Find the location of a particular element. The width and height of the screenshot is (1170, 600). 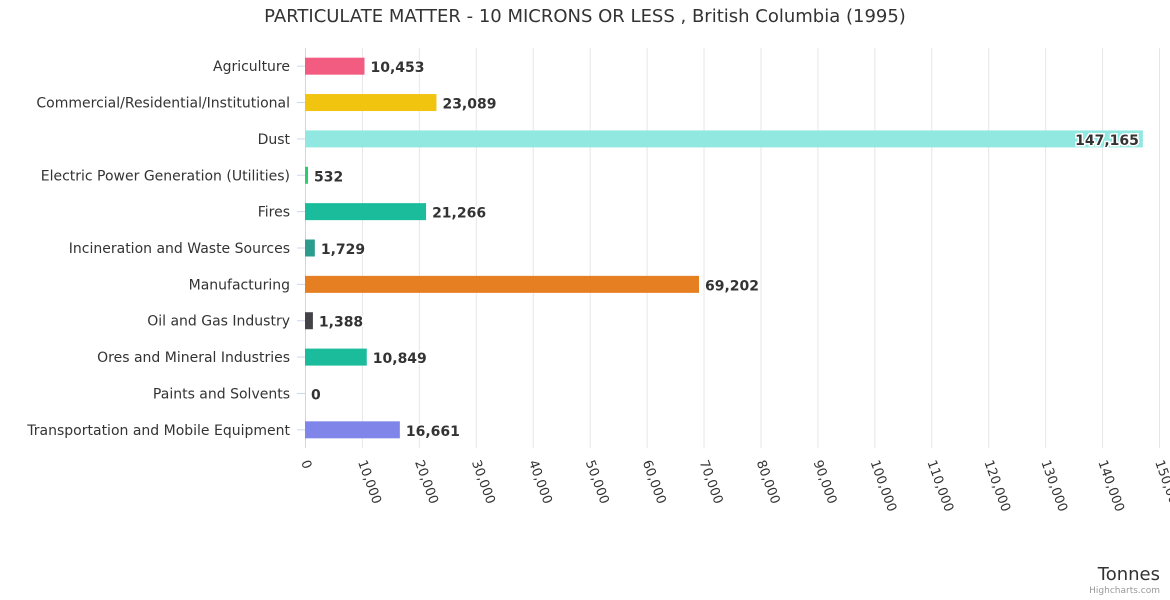

value-label: 1,388 is located at coordinates (341, 323).